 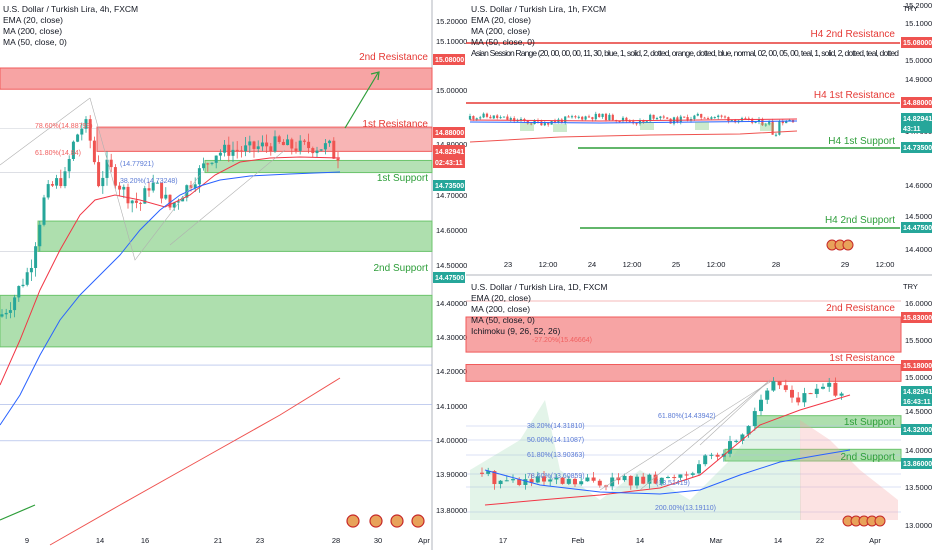 I want to click on h1-x-tick: 12:00, so click(x=885, y=264).